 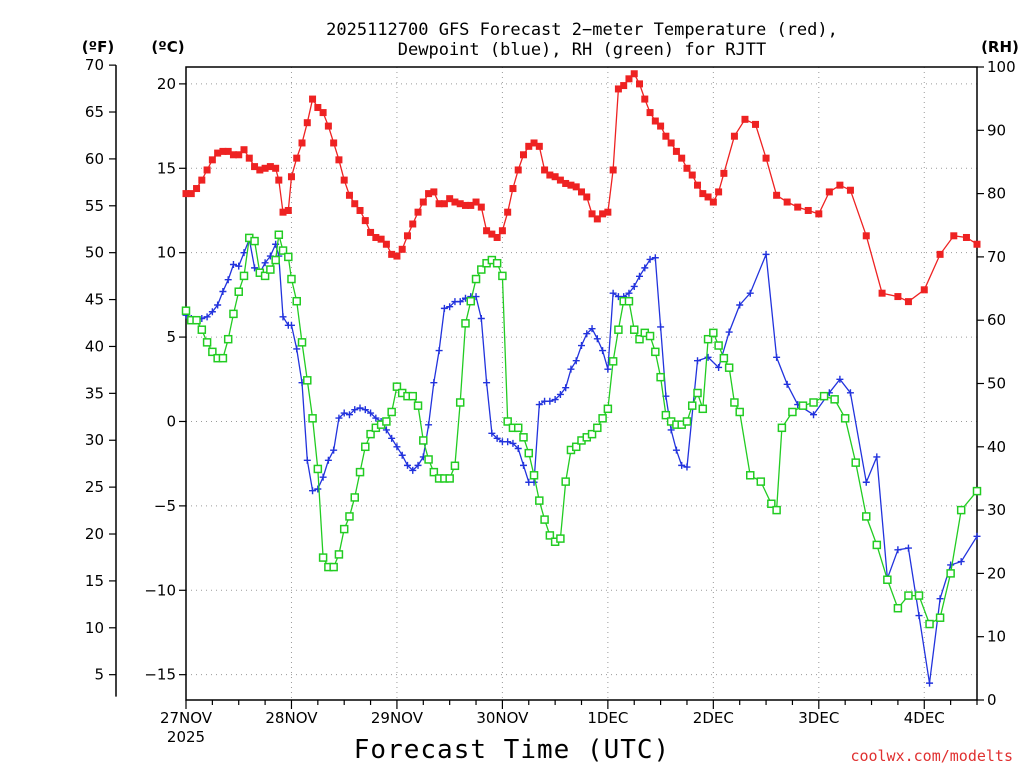 I want to click on fahrenheit-tick-label: 70, so click(x=94, y=65).